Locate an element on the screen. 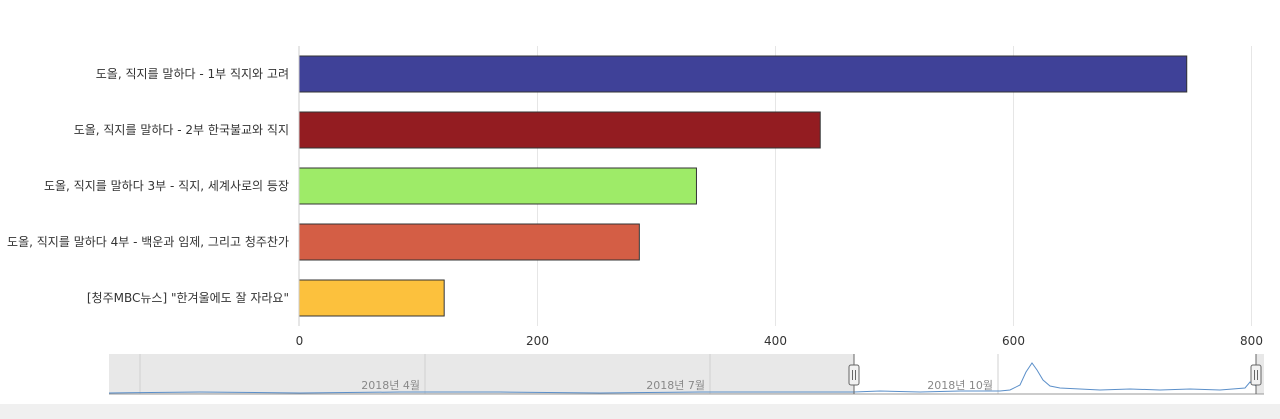 The height and width of the screenshot is (419, 1280). x-tick-label: 400 is located at coordinates (775, 341).